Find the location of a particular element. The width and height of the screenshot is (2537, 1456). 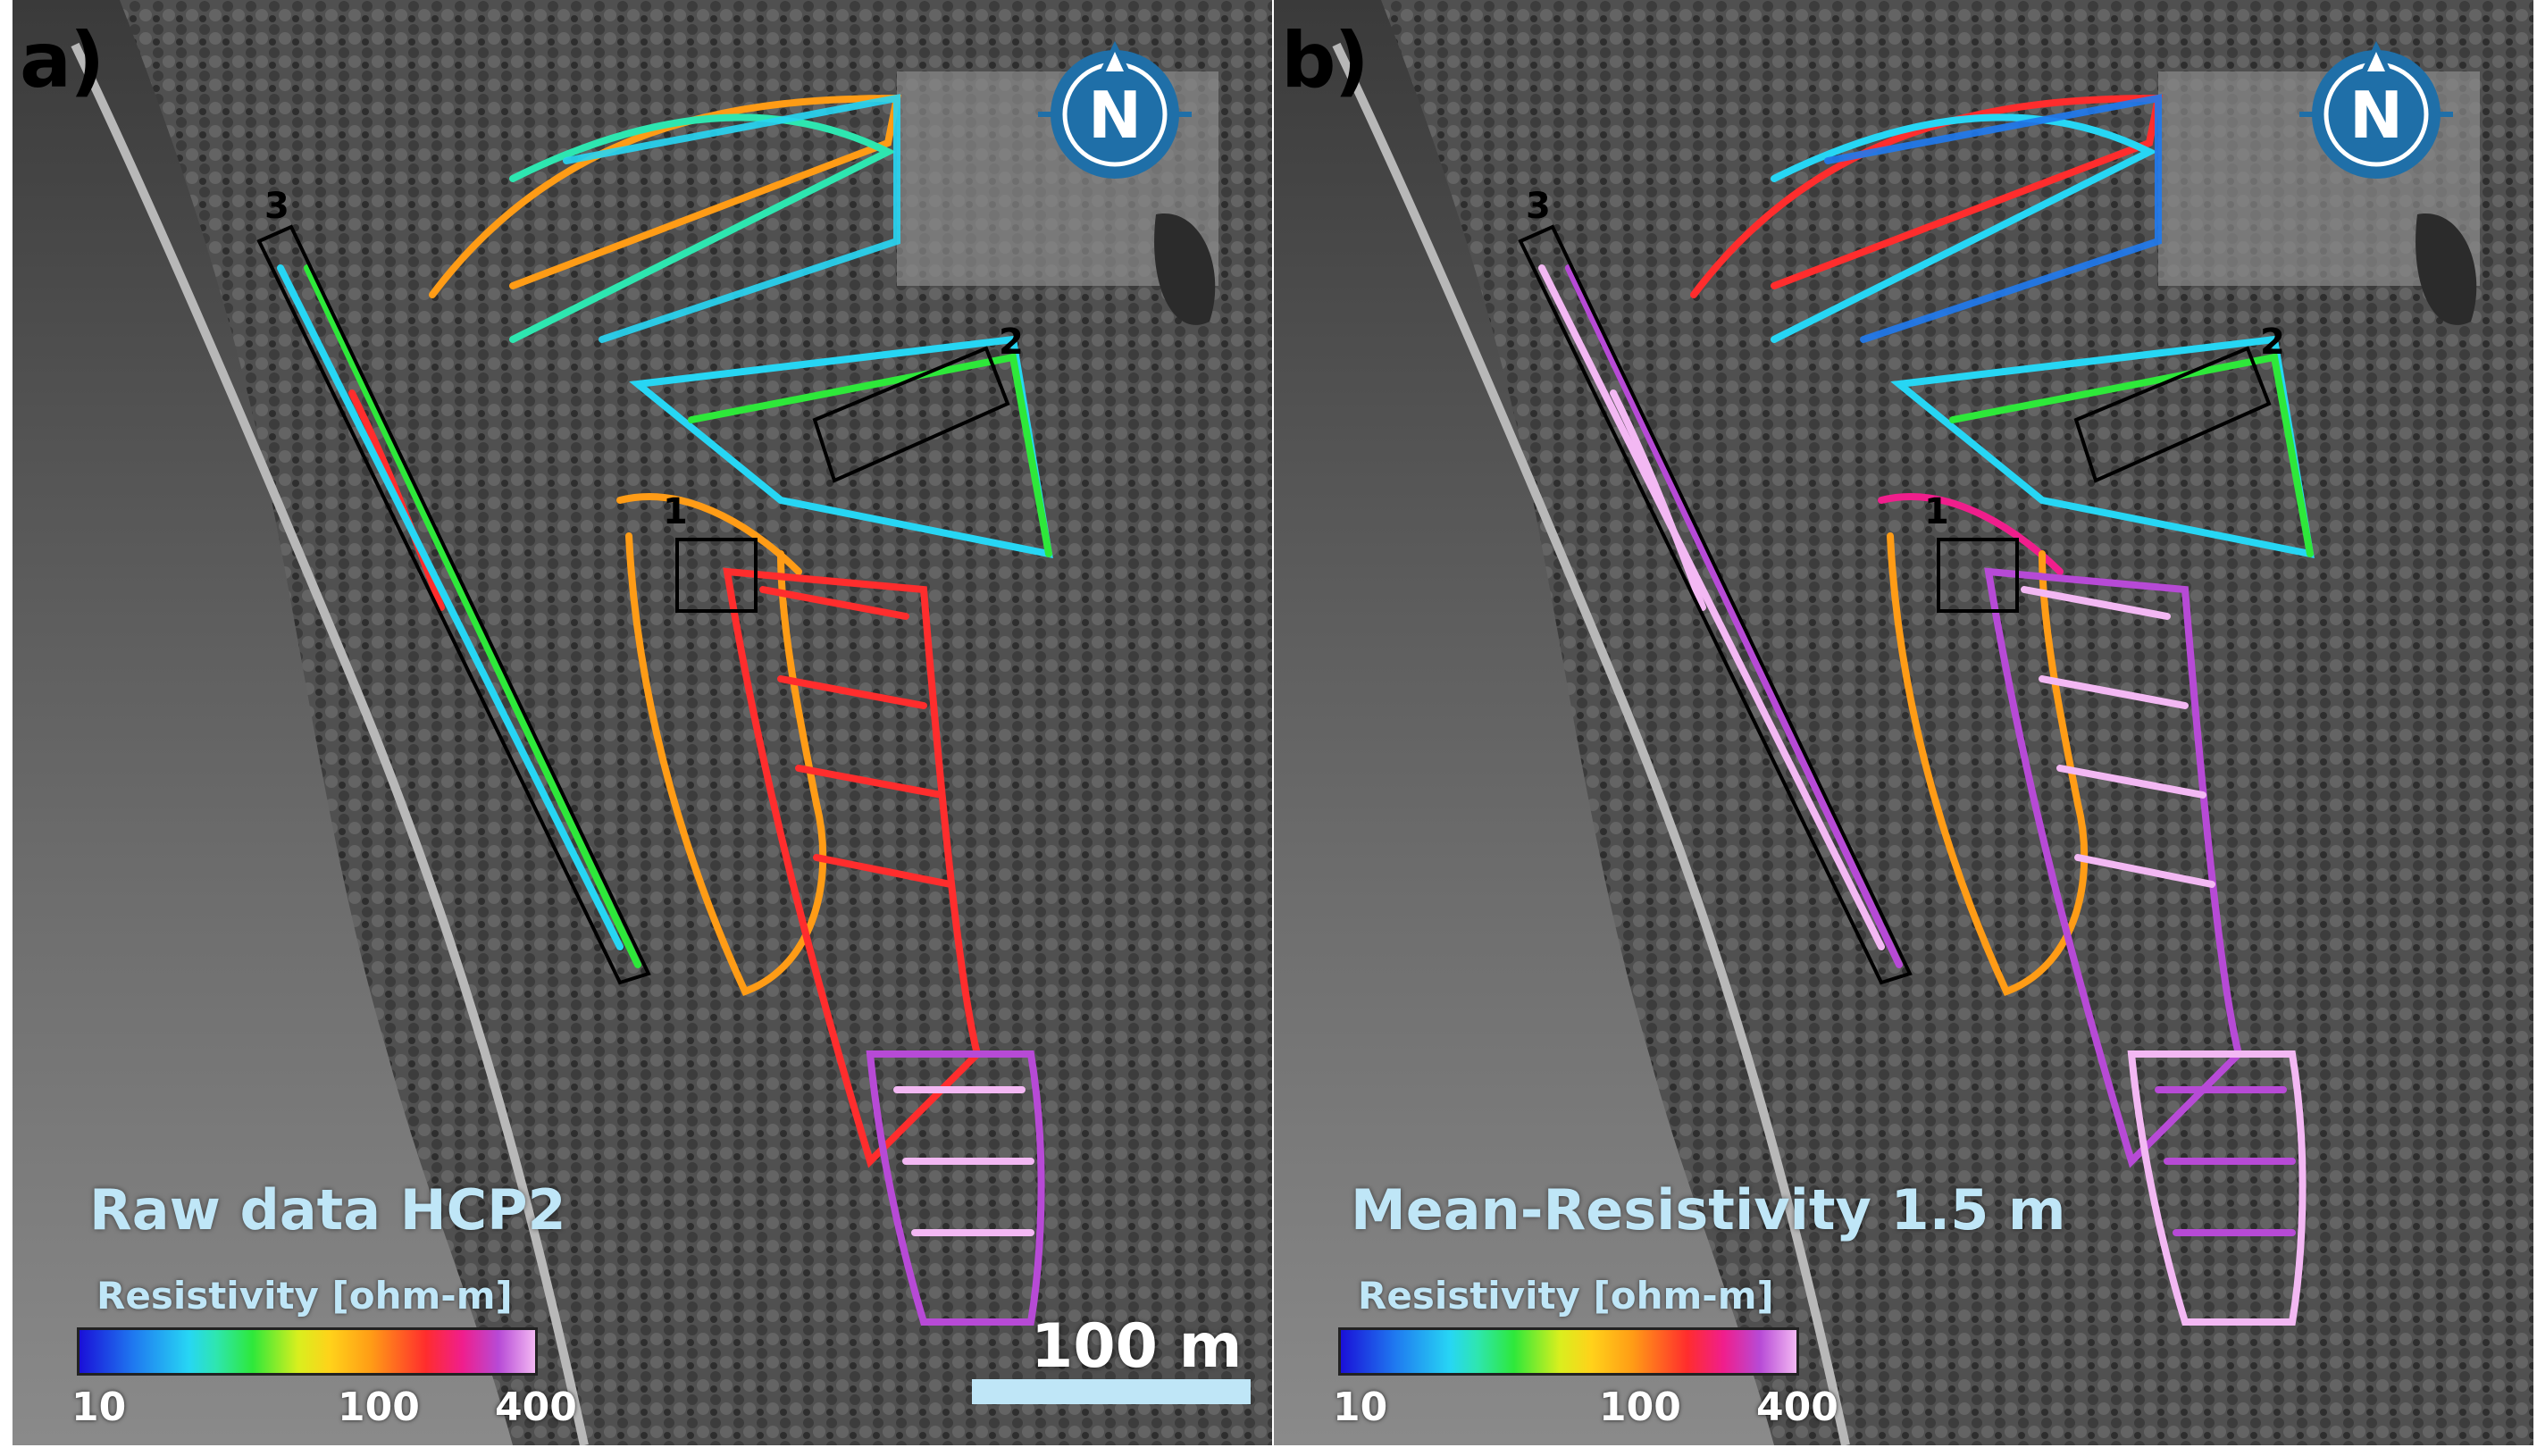

scale-bar is located at coordinates (1111, 1391).